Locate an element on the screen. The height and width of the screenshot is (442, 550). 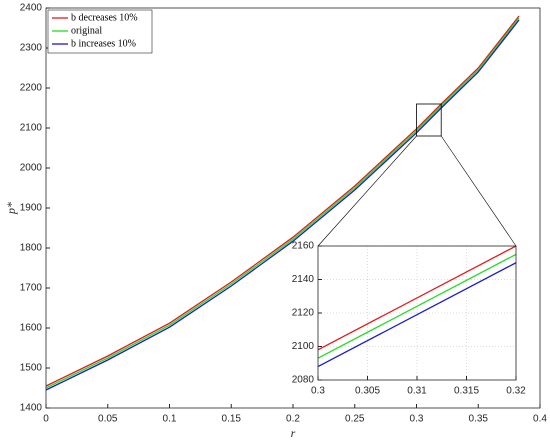
y-tick-label: 2080 is located at coordinates (303, 380).